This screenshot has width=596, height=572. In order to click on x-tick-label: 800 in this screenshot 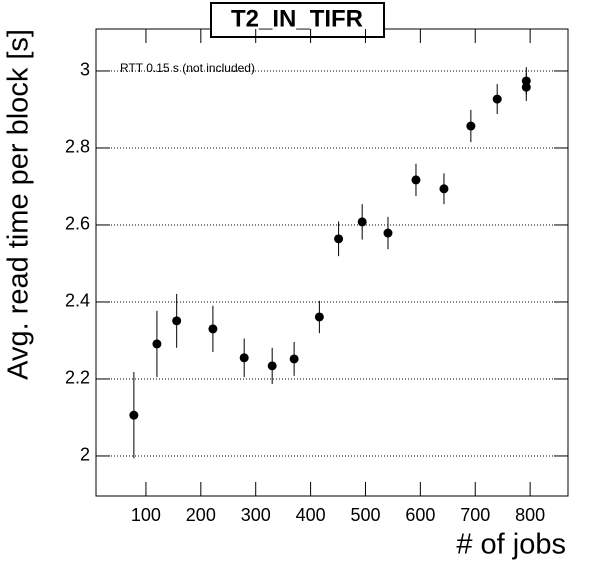, I will do `click(530, 515)`.